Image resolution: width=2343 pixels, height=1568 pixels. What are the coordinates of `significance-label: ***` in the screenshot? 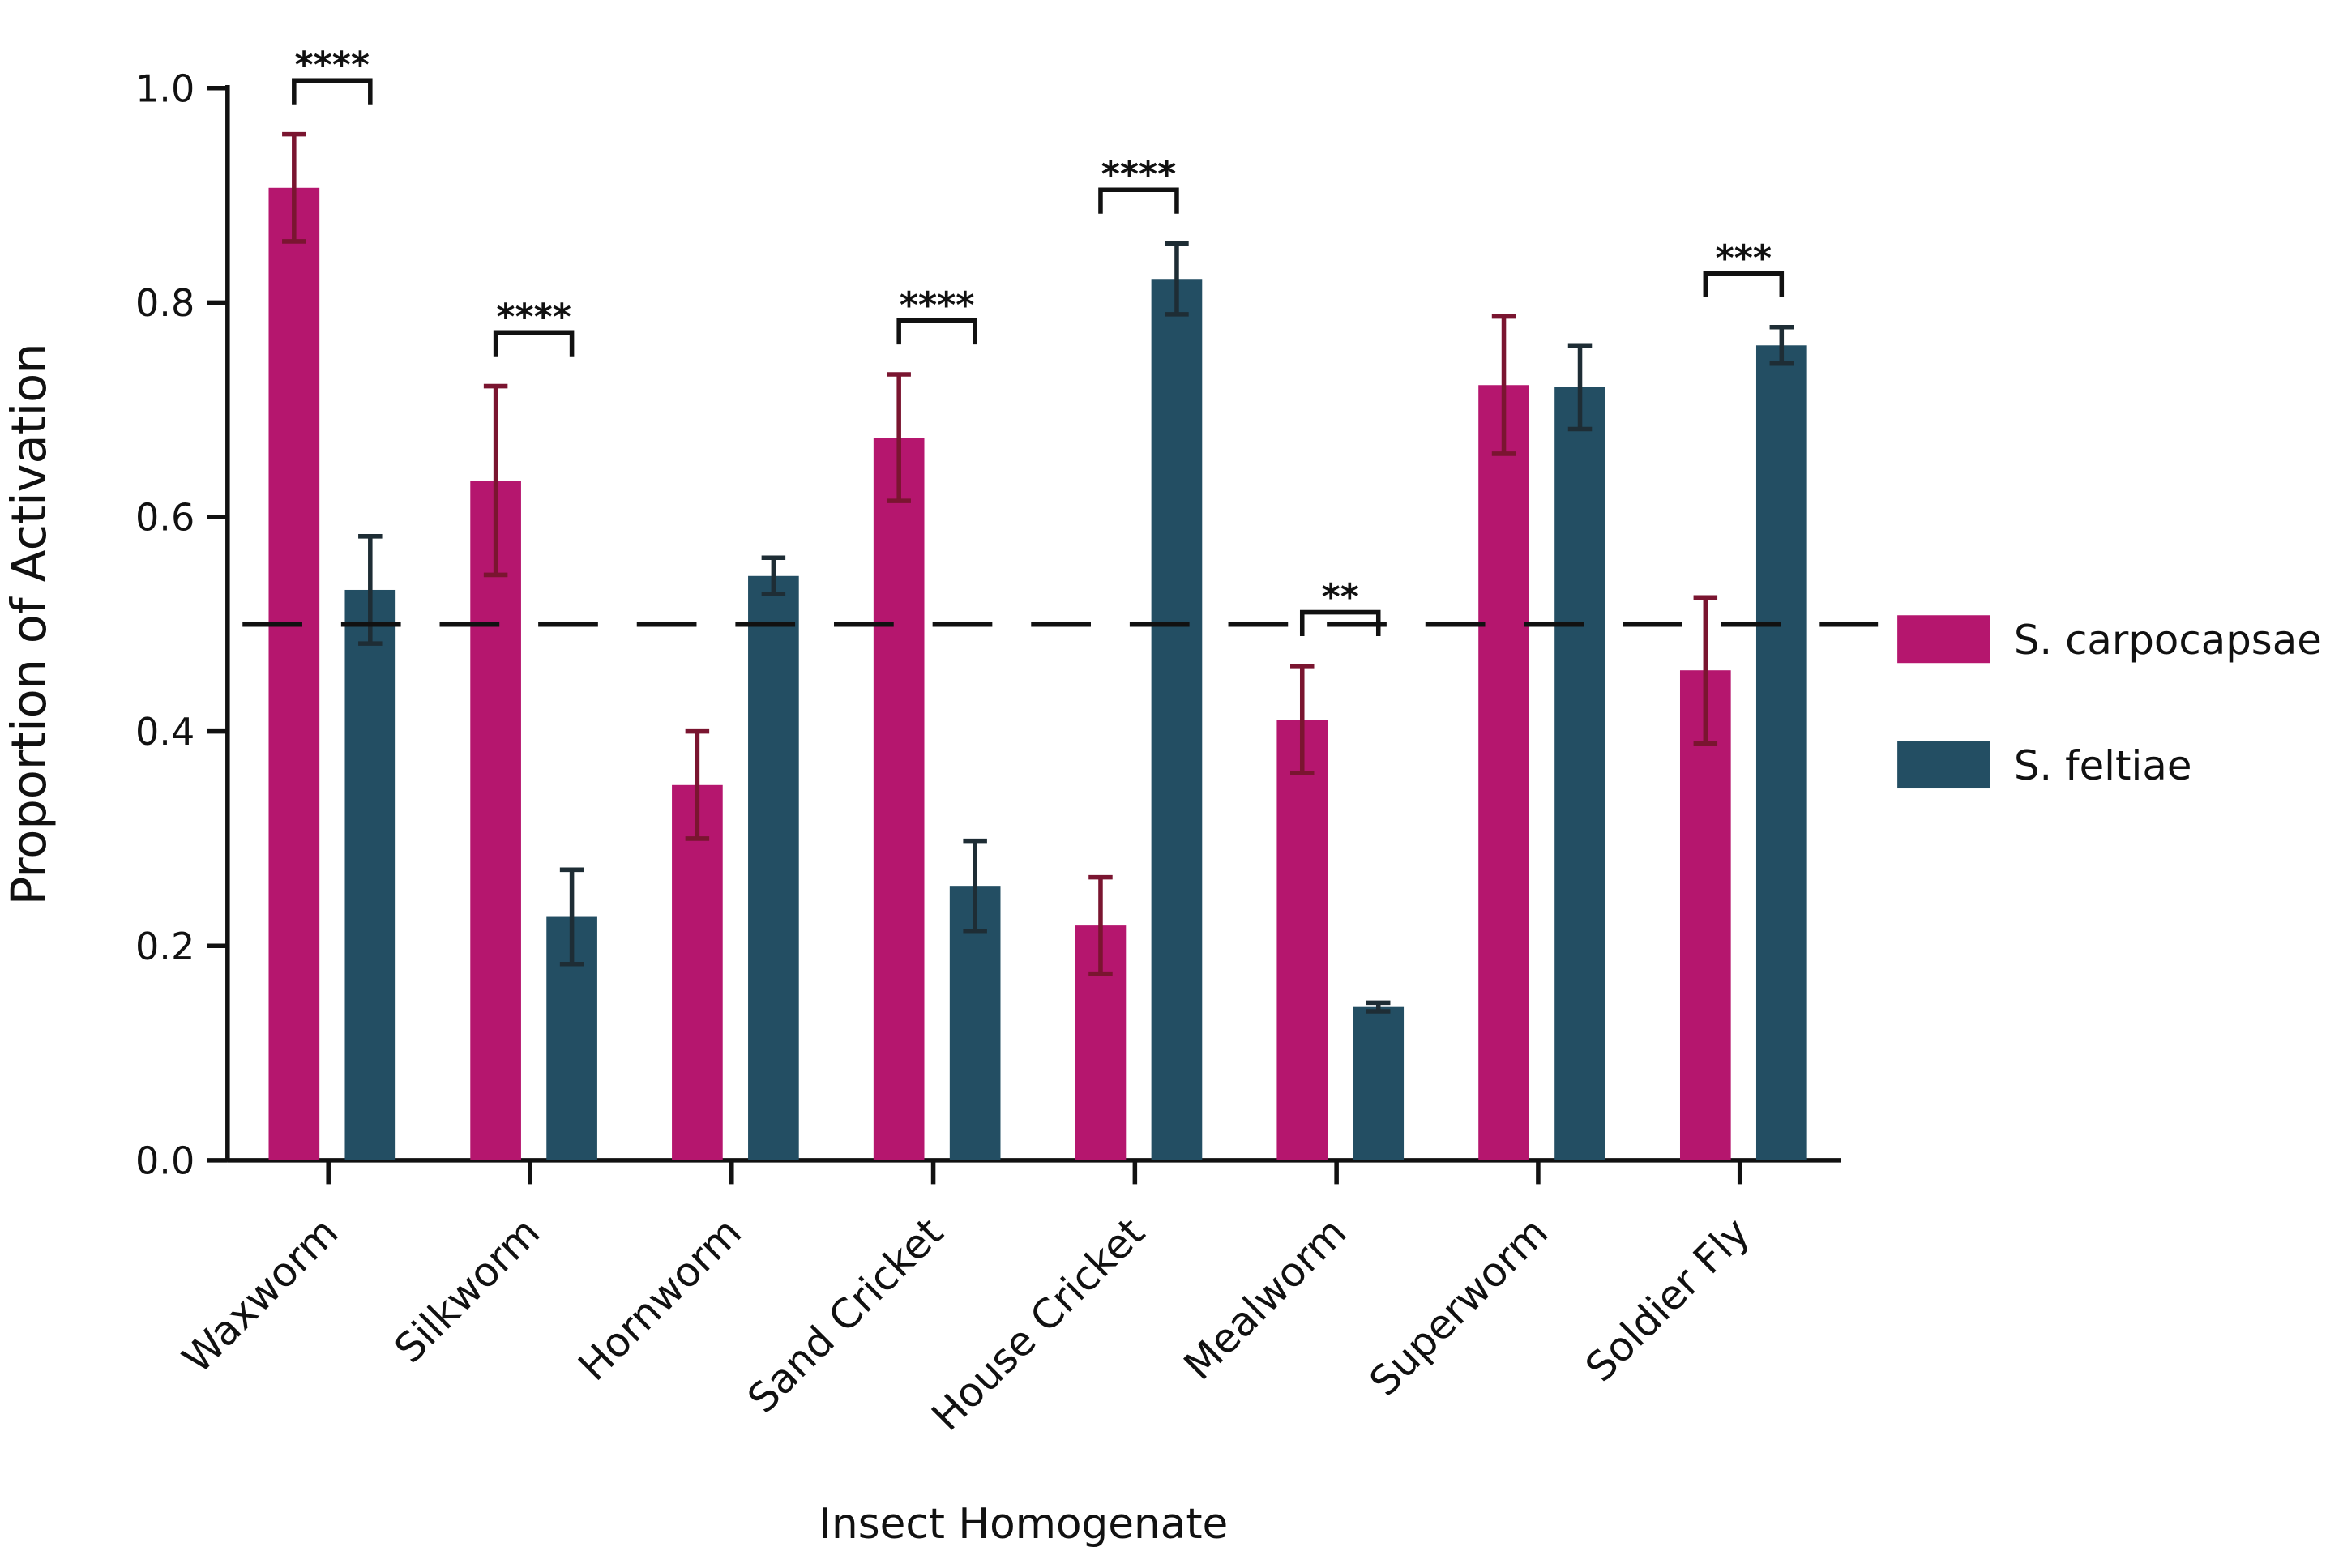 It's located at (1744, 259).